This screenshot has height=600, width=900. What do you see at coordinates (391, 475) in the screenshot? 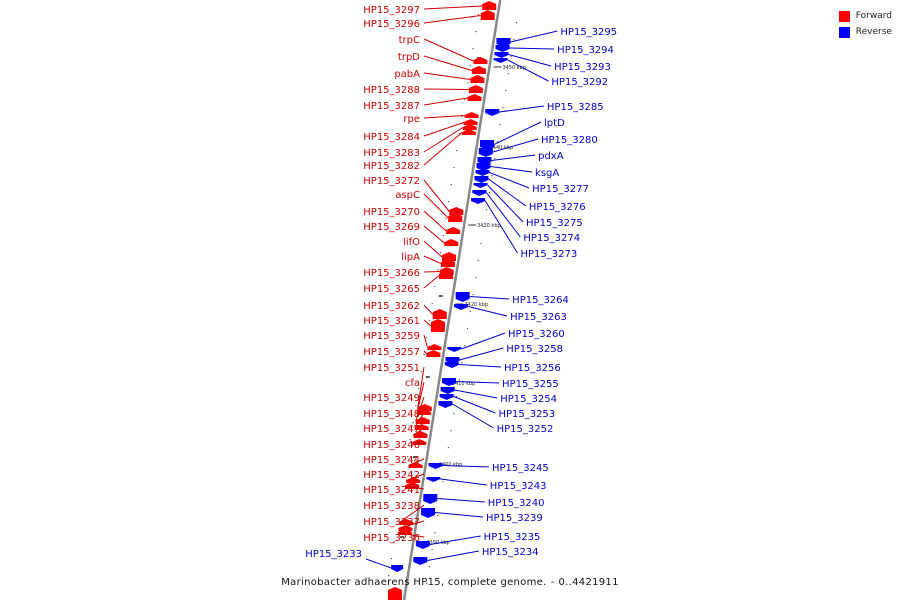
I see `forward-gene-label: HP15_3242` at bounding box center [391, 475].